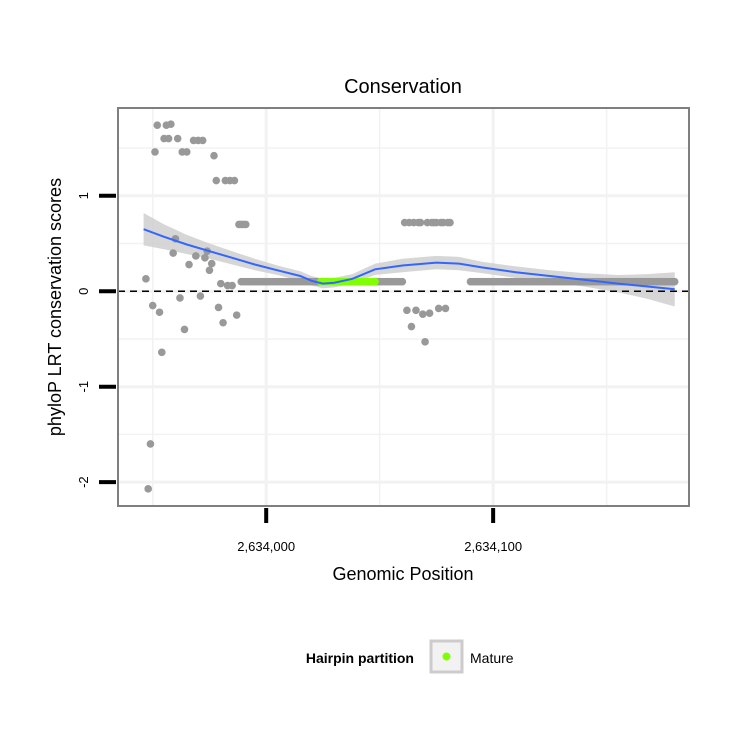 The width and height of the screenshot is (750, 750). I want to click on legend-title: Hairpin partition, so click(360, 658).